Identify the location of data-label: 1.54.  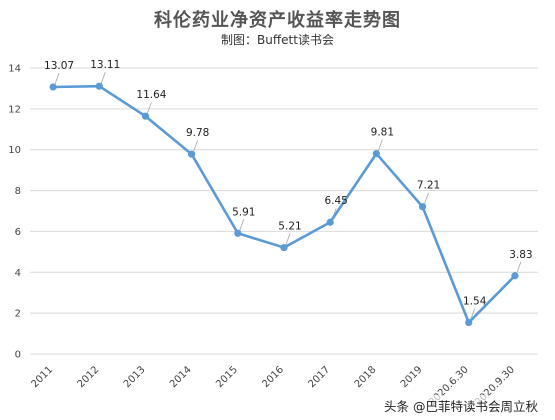
(475, 302).